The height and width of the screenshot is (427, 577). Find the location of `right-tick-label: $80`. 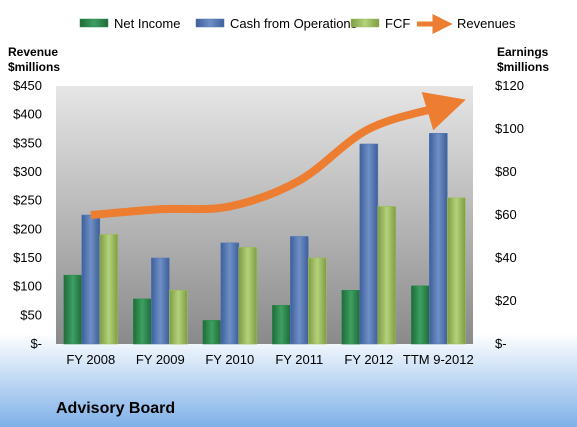

right-tick-label: $80 is located at coordinates (506, 171).